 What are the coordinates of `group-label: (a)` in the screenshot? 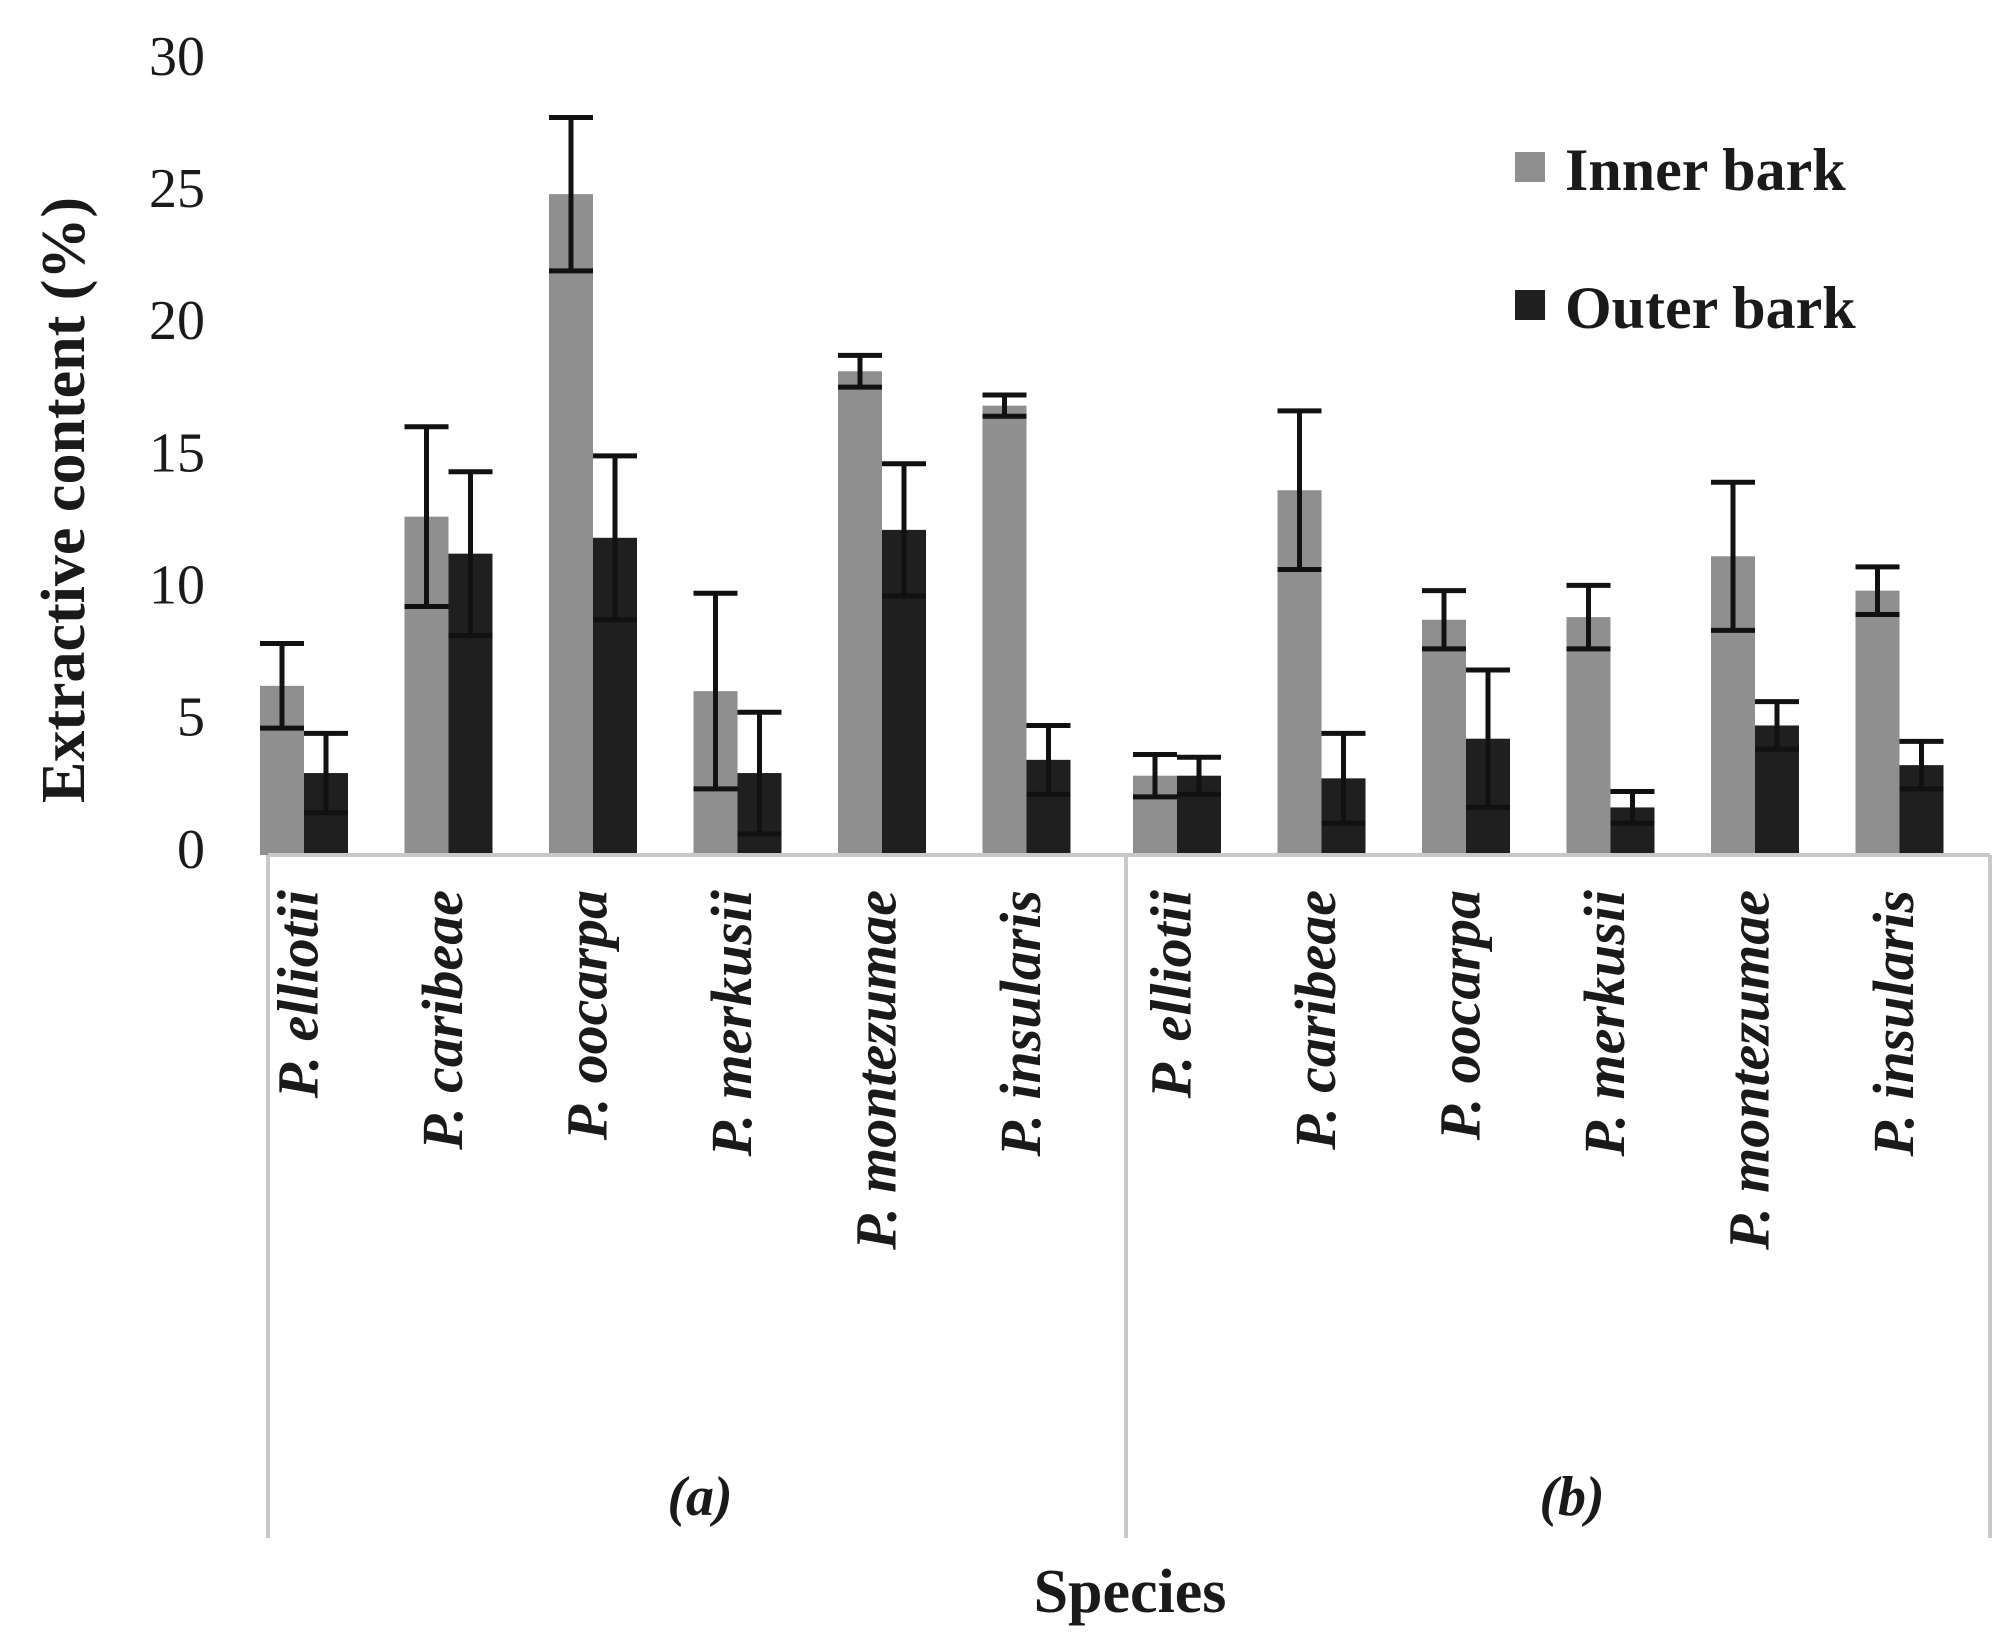 It's located at (699, 1497).